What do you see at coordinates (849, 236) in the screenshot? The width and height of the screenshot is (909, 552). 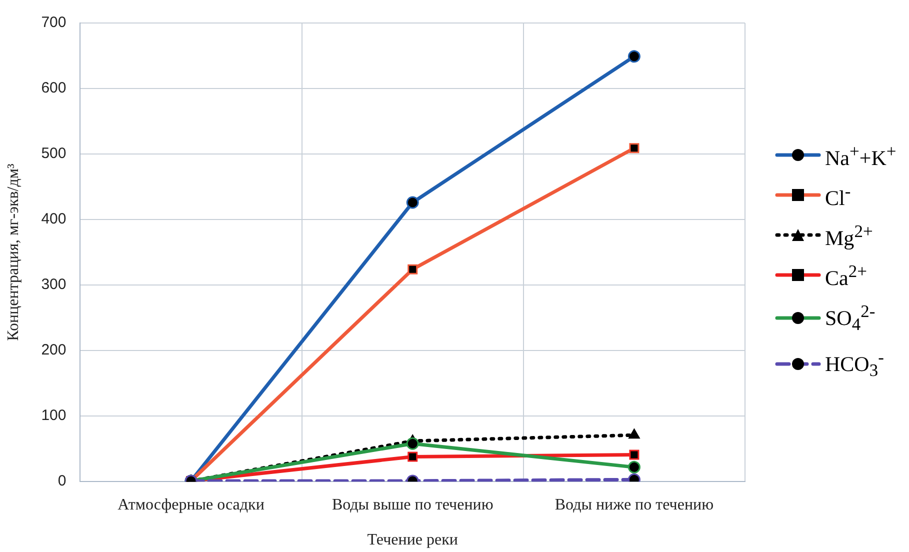 I see `legend-label: Mg$^{2+}$` at bounding box center [849, 236].